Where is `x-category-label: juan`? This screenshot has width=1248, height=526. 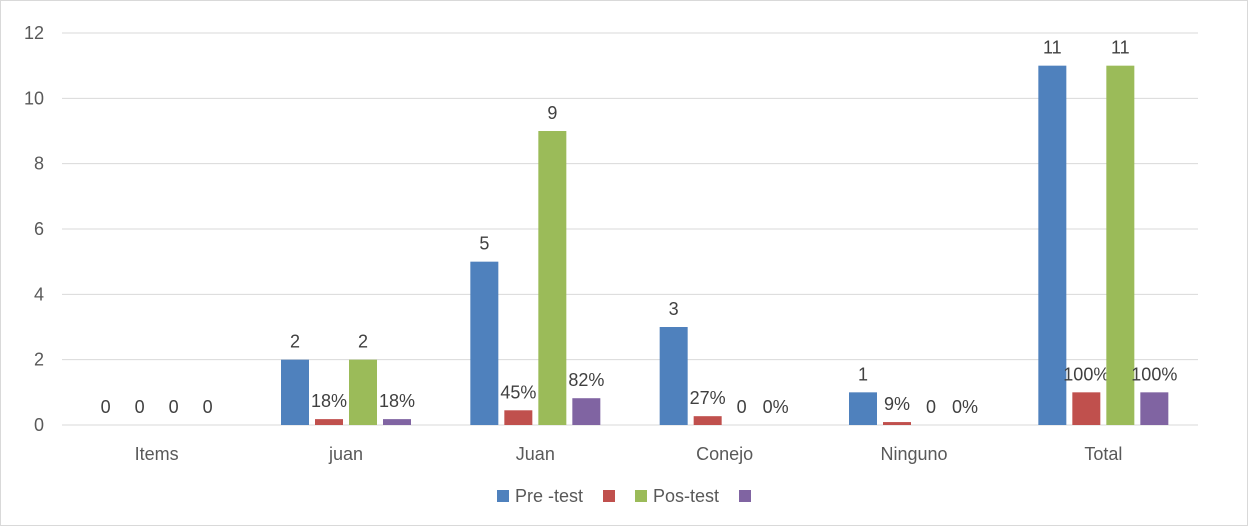 x-category-label: juan is located at coordinates (345, 454).